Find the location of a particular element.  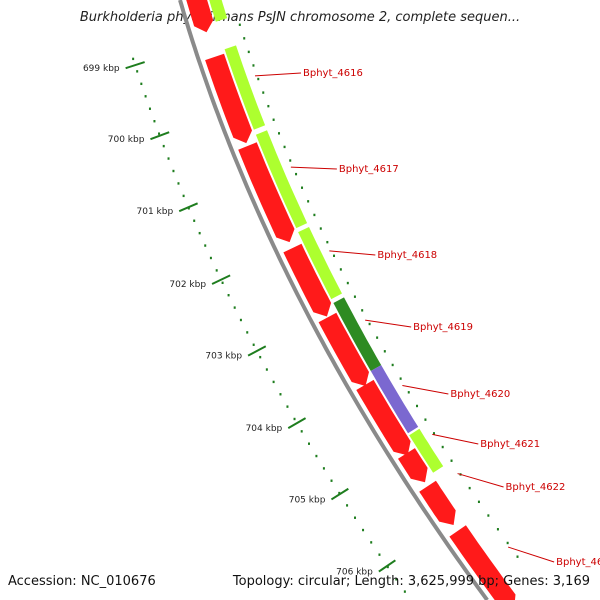

gene-label: Bphyt_4621 is located at coordinates (510, 444).